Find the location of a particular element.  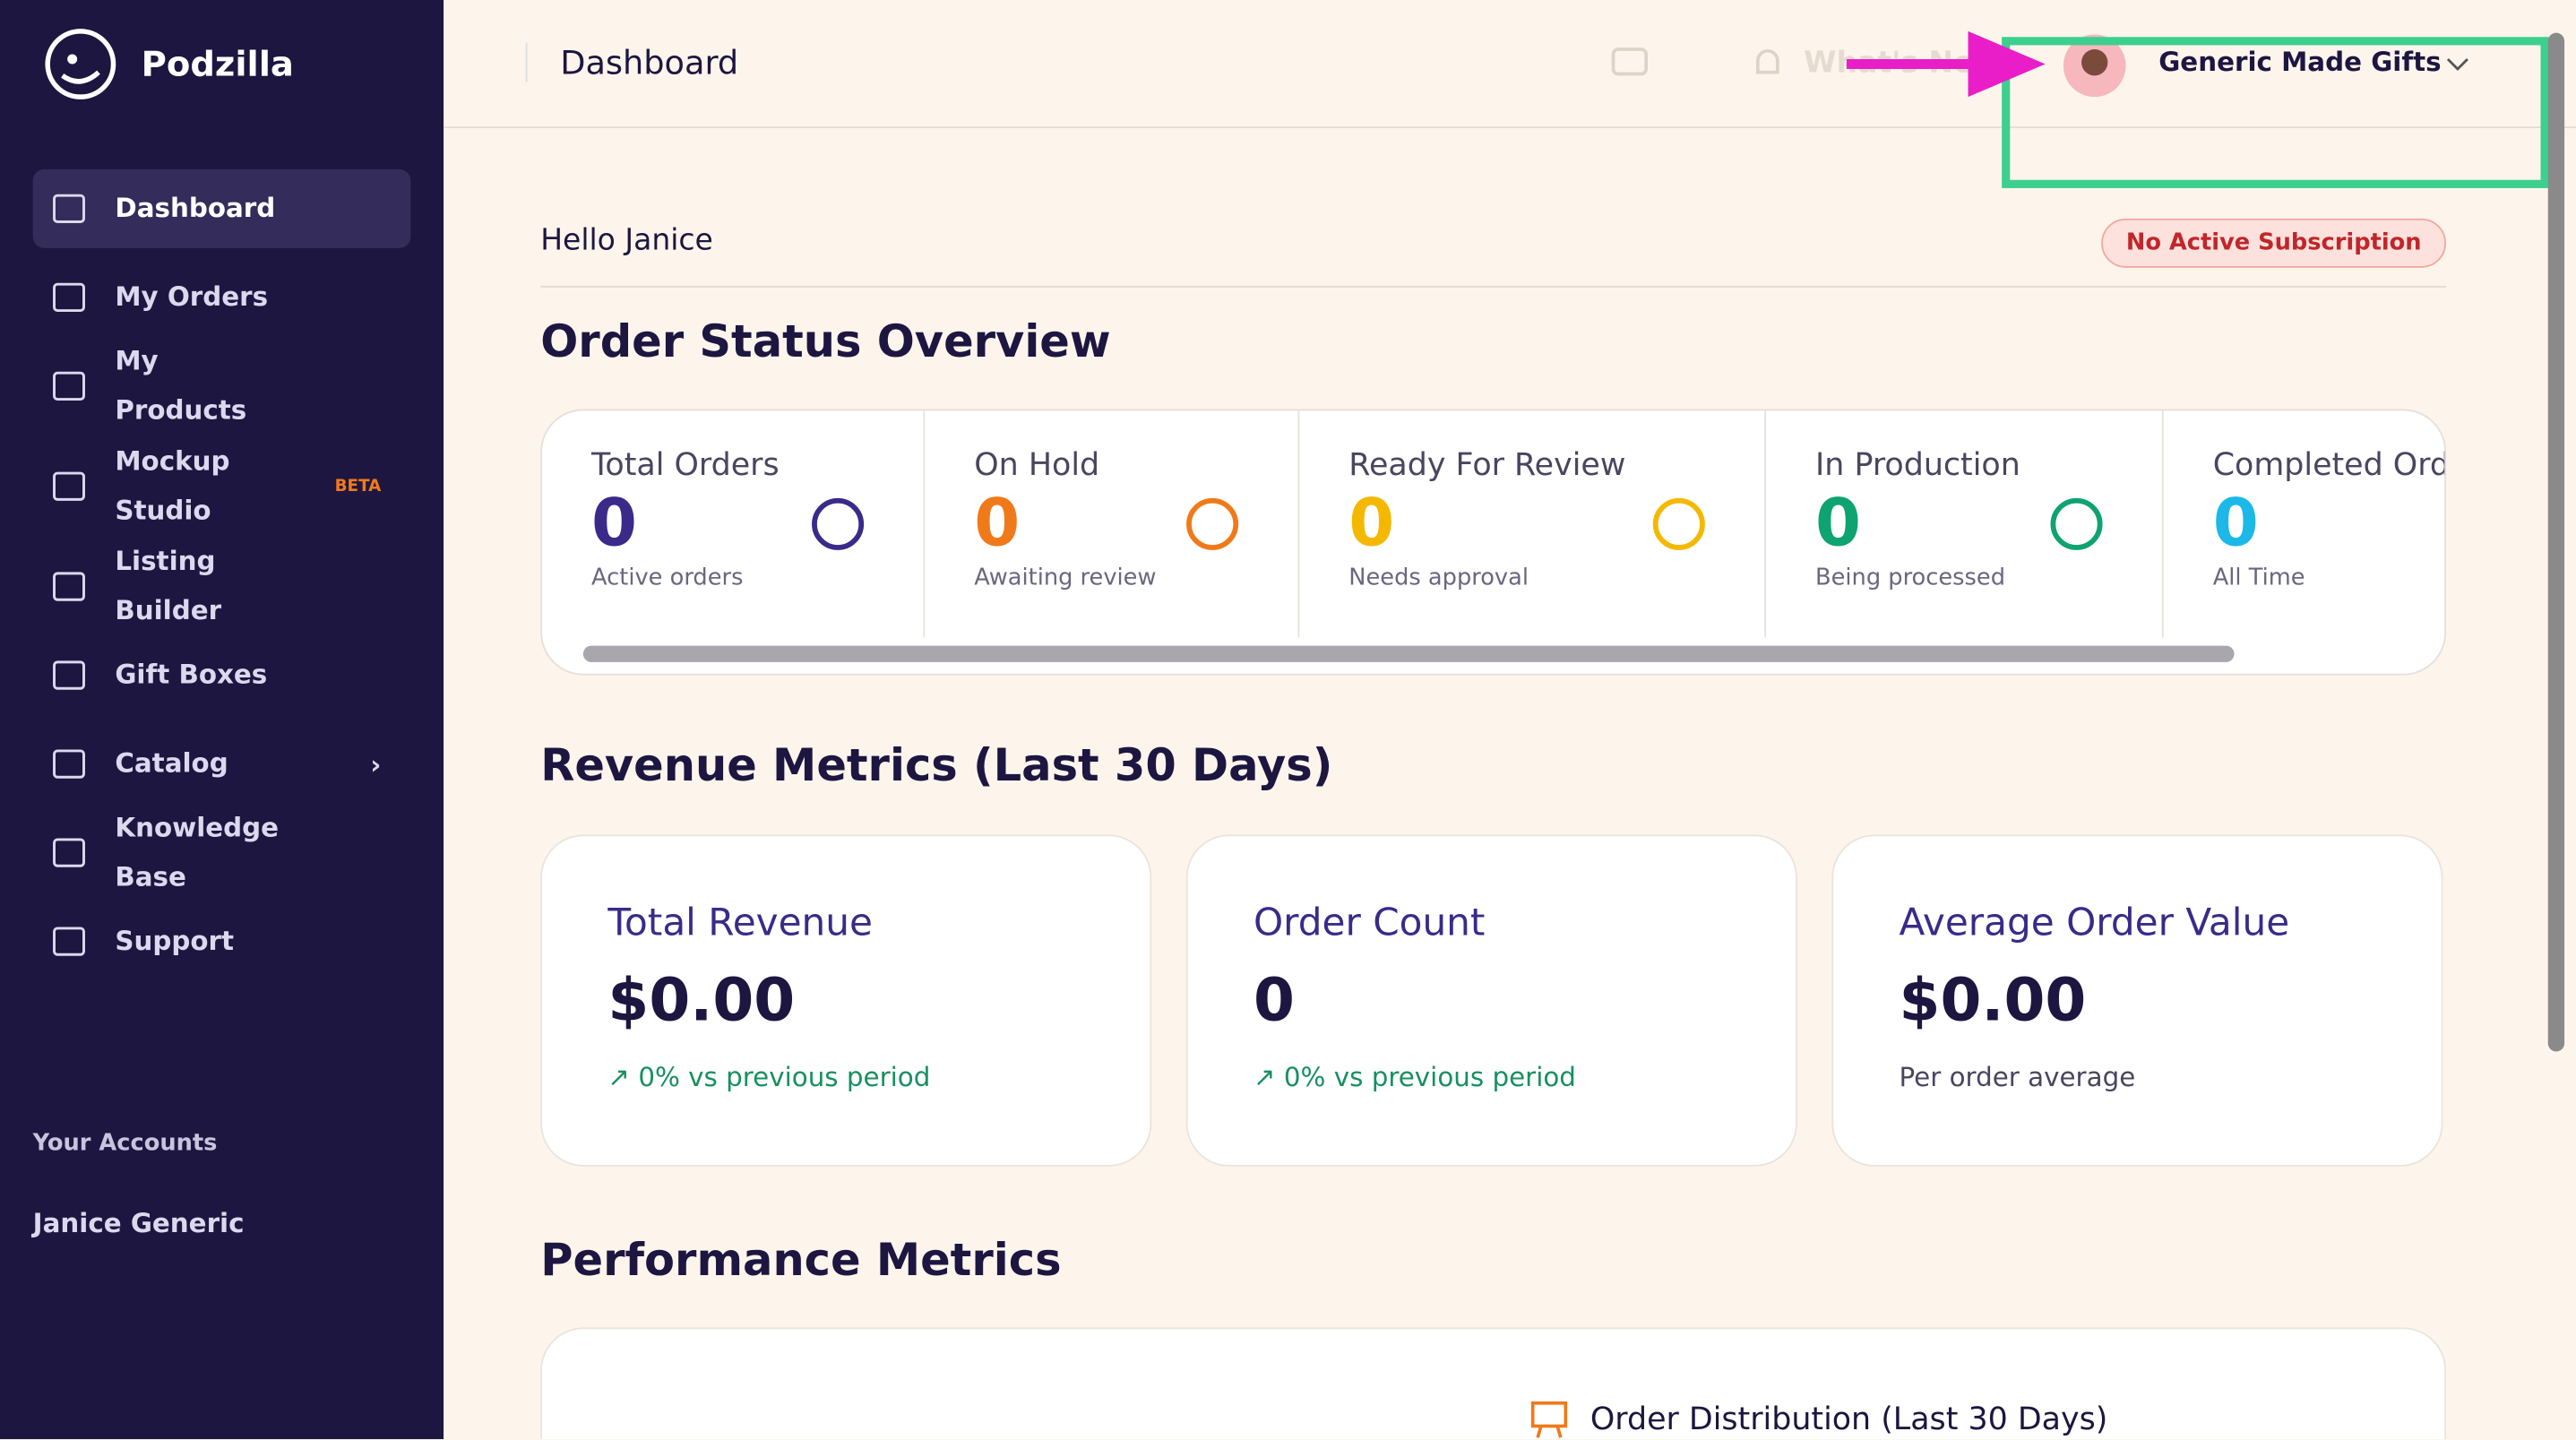

brand: Podzilla is located at coordinates (168, 63).